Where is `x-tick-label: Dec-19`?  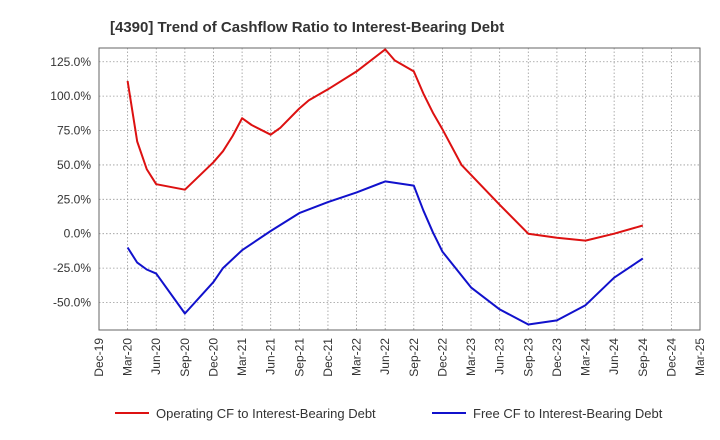 x-tick-label: Dec-19 is located at coordinates (99, 357).